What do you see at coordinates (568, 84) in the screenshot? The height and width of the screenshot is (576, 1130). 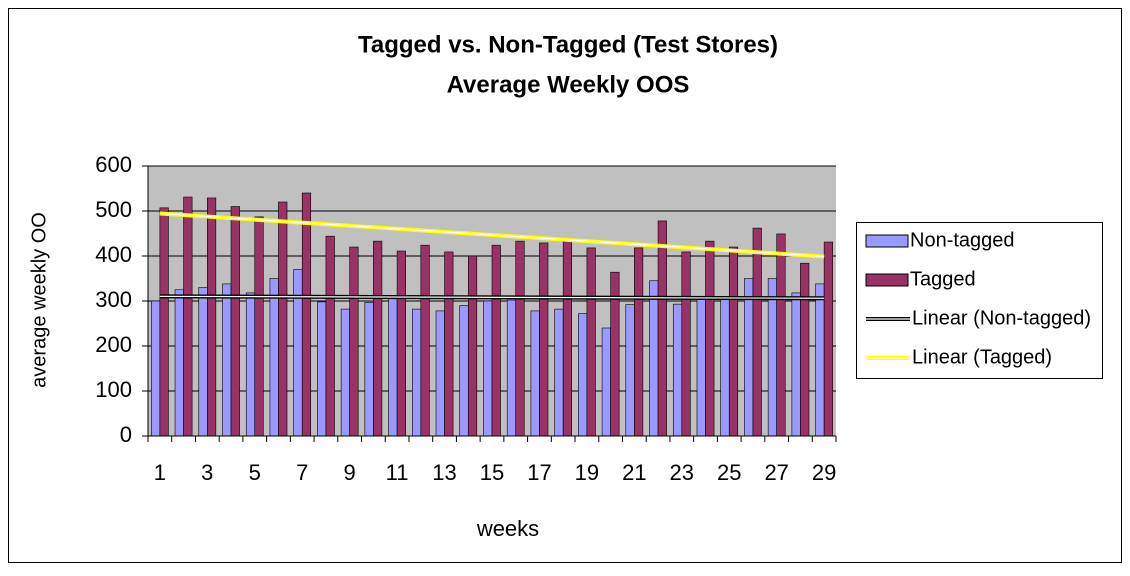 I see `chart-subtitle: Average Weekly OOS` at bounding box center [568, 84].